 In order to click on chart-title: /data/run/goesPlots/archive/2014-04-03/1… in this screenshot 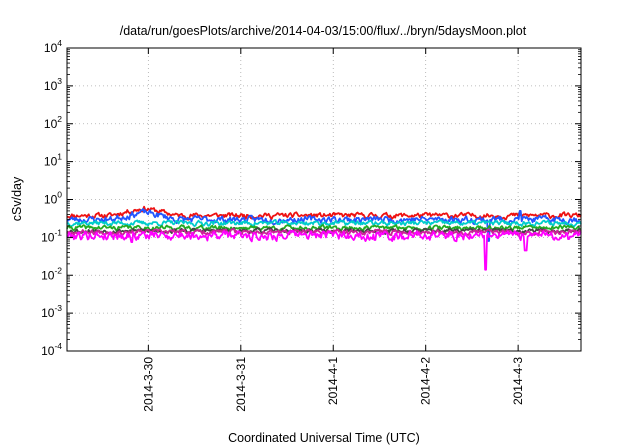, I will do `click(323, 31)`.